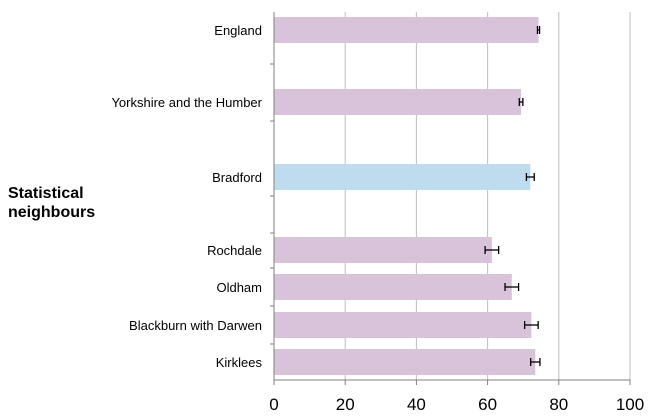 The height and width of the screenshot is (416, 649). What do you see at coordinates (237, 177) in the screenshot?
I see `category-label: Bradford` at bounding box center [237, 177].